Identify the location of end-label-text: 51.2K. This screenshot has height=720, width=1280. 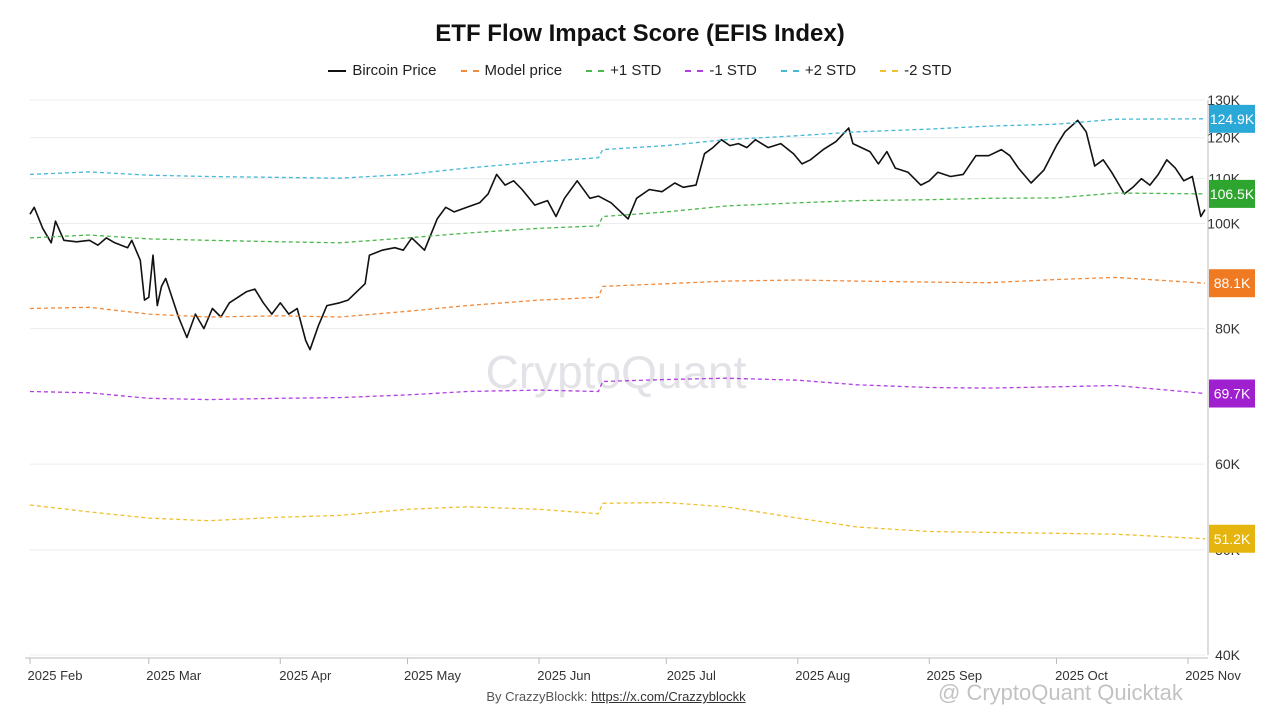
(1232, 539).